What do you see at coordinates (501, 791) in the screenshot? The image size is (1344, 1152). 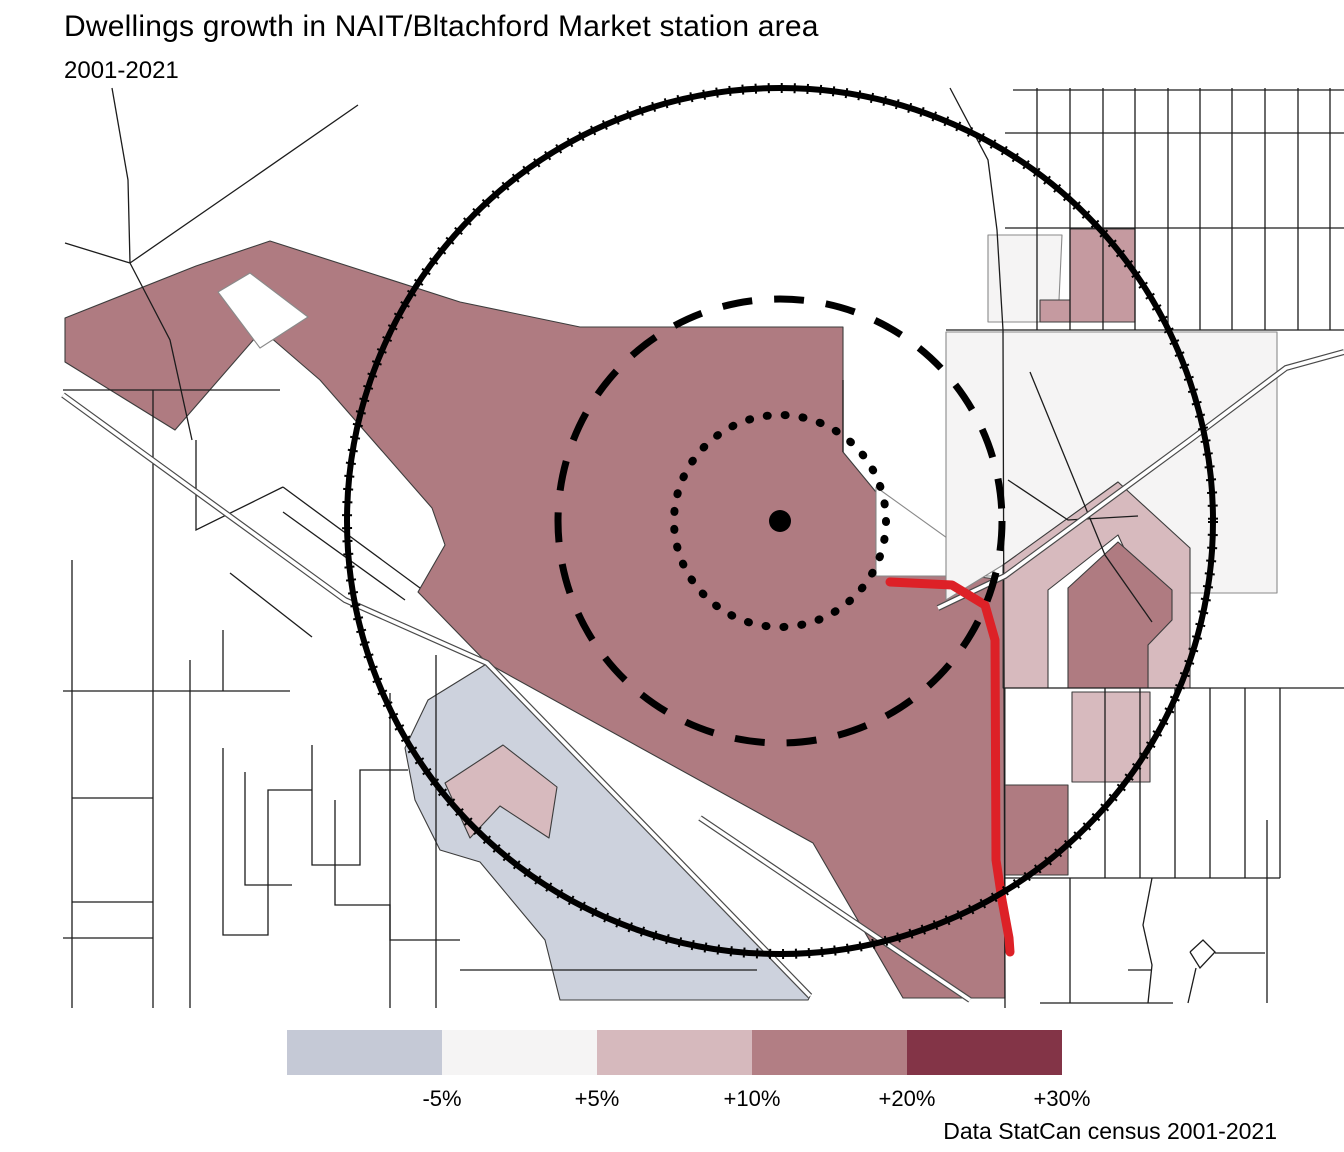 I see `choropleth-polygon-tract-pink-chevron` at bounding box center [501, 791].